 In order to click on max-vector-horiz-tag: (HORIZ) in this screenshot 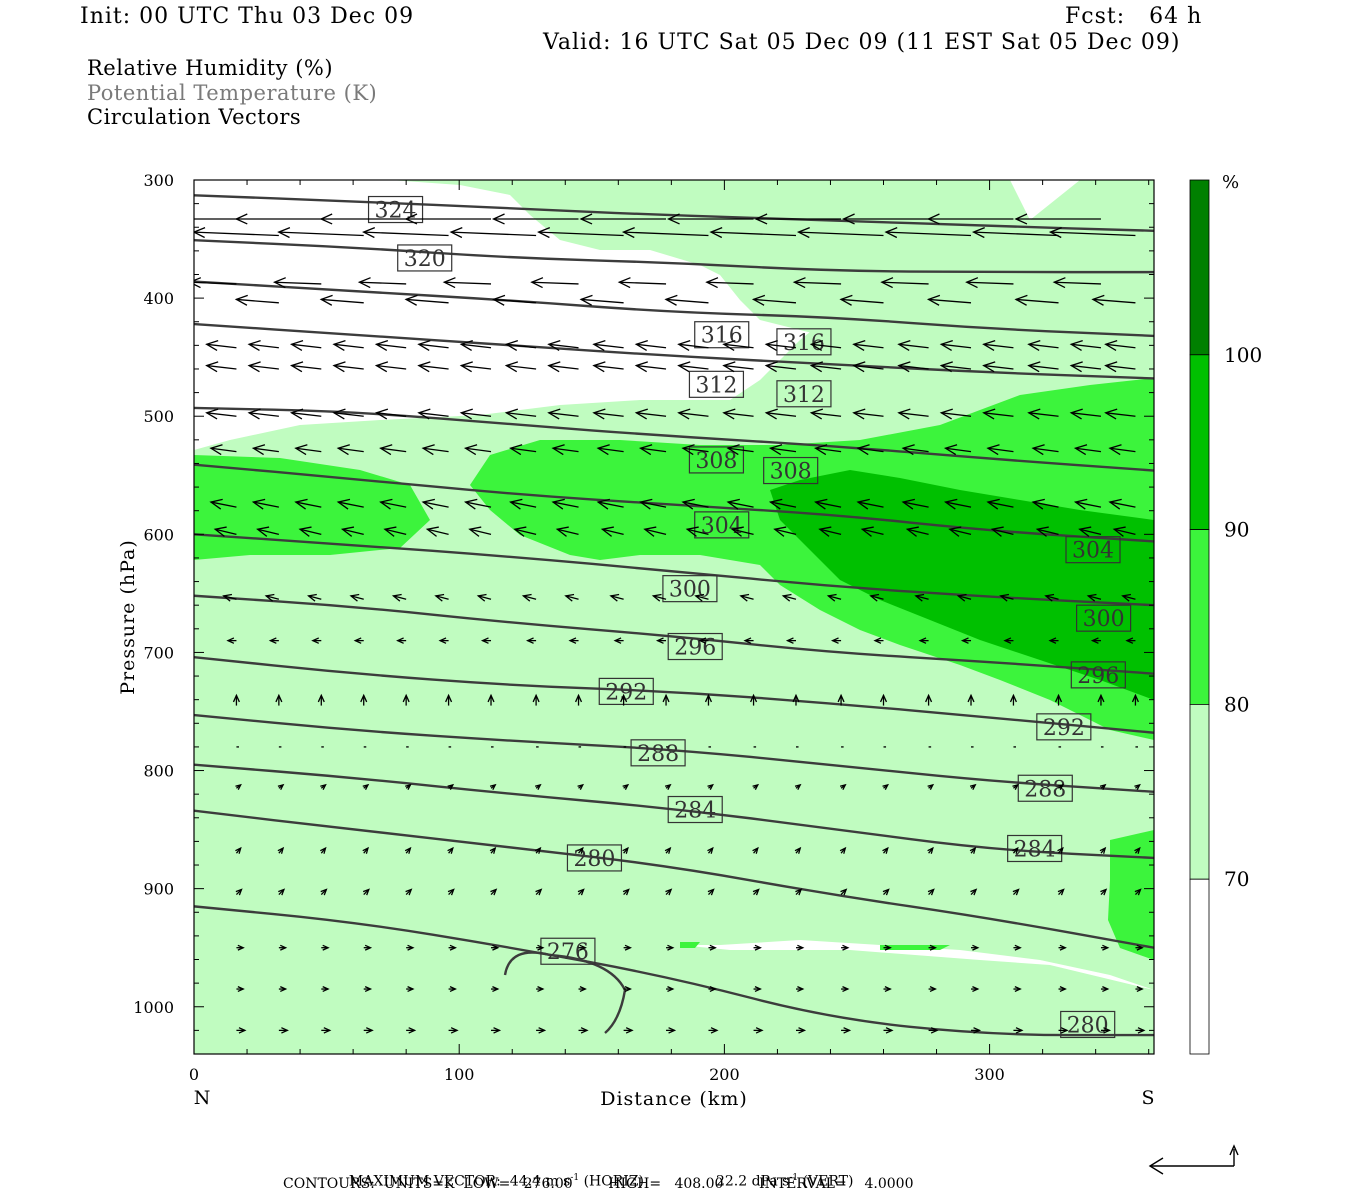, I will do `click(611, 1181)`.